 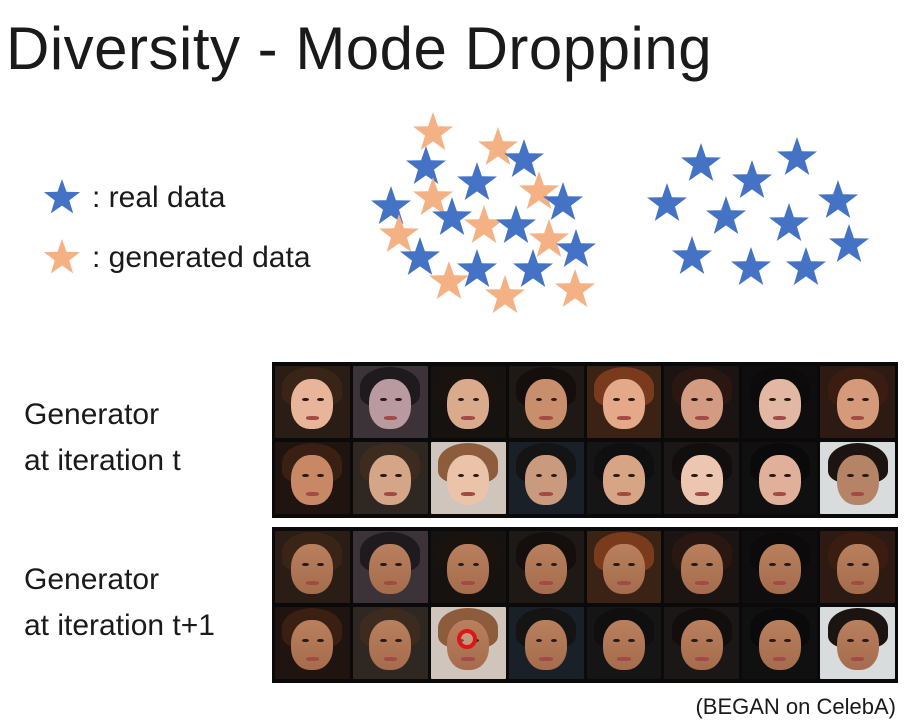 What do you see at coordinates (92, 579) in the screenshot?
I see `row-label-t1-line1: Generator` at bounding box center [92, 579].